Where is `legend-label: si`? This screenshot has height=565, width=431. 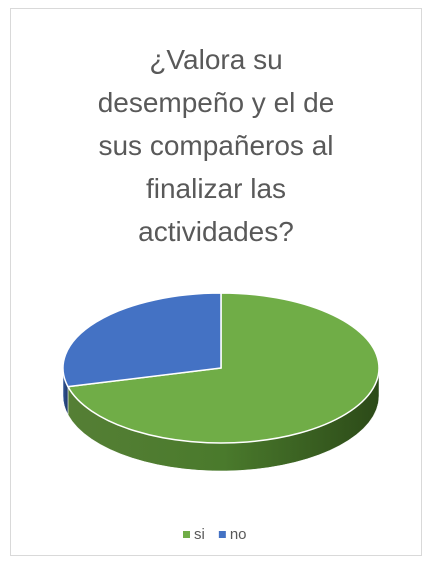
legend-label: si is located at coordinates (199, 534).